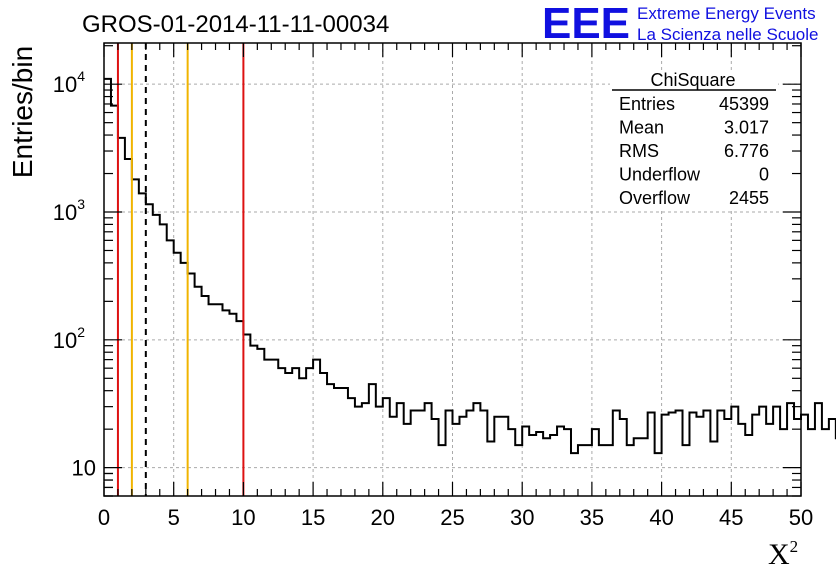 The height and width of the screenshot is (572, 836). What do you see at coordinates (779, 554) in the screenshot?
I see `x-axis-label-base: X` at bounding box center [779, 554].